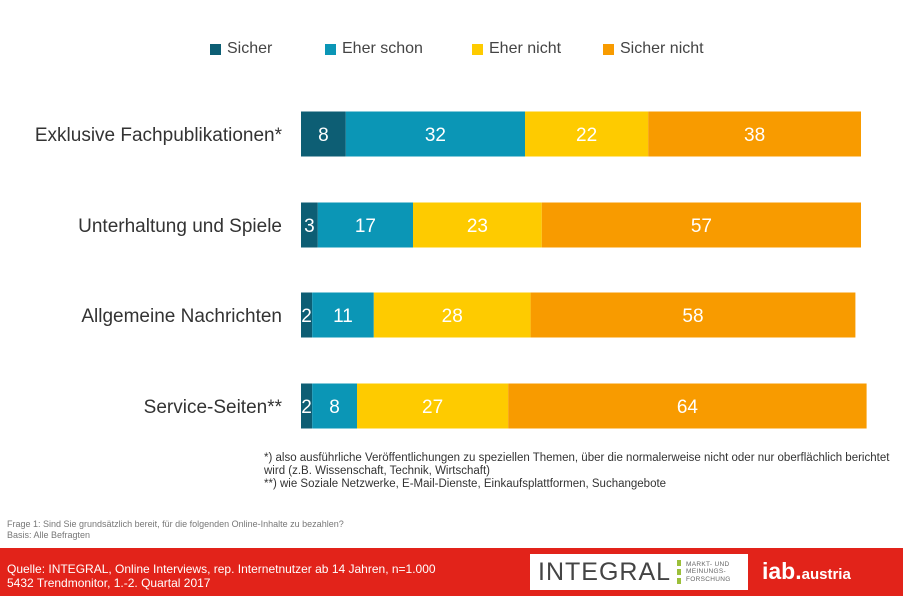 The width and height of the screenshot is (903, 596). I want to click on legend-label-sicher: Sicher, so click(250, 48).